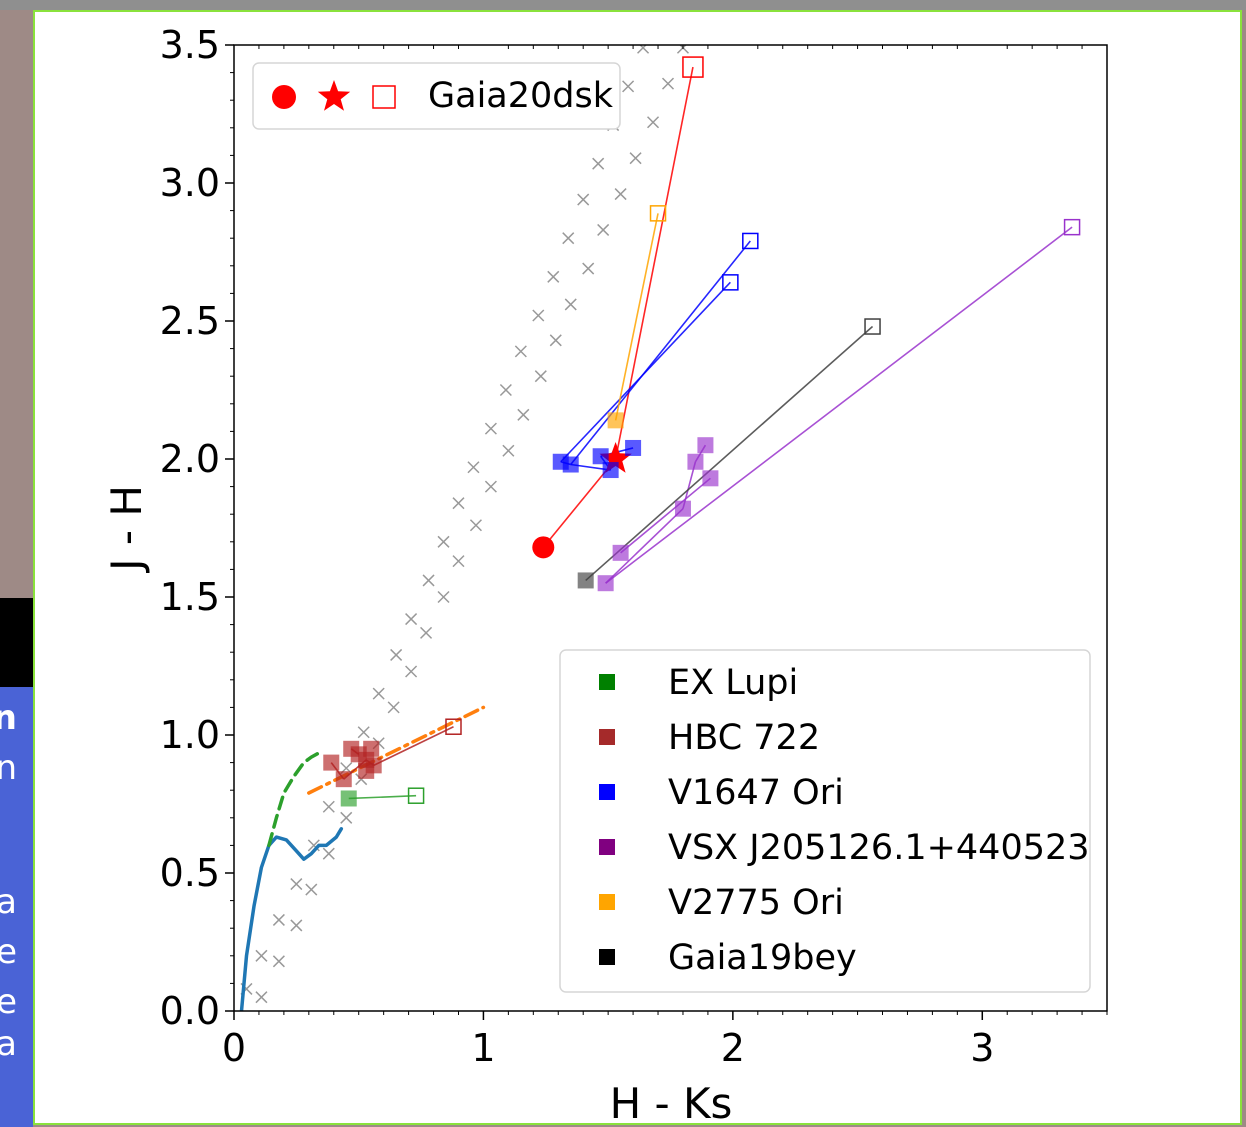  What do you see at coordinates (607, 682) in the screenshot?
I see `legend-swatch-ex-lupi` at bounding box center [607, 682].